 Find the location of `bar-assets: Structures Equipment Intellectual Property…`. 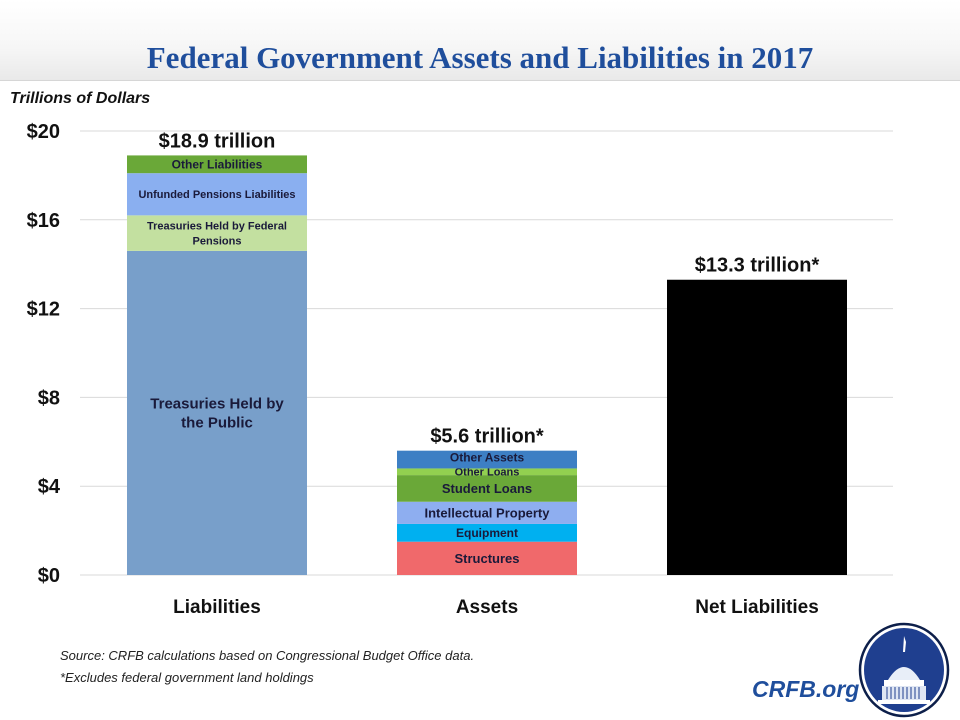

bar-assets: Structures Equipment Intellectual Property… is located at coordinates (487, 500).